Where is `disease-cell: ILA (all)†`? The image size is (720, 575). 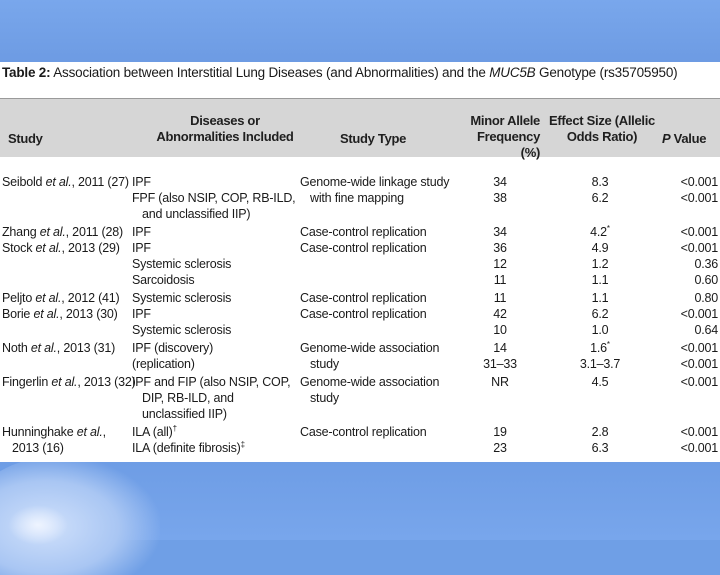
disease-cell: ILA (all)† is located at coordinates (154, 431).